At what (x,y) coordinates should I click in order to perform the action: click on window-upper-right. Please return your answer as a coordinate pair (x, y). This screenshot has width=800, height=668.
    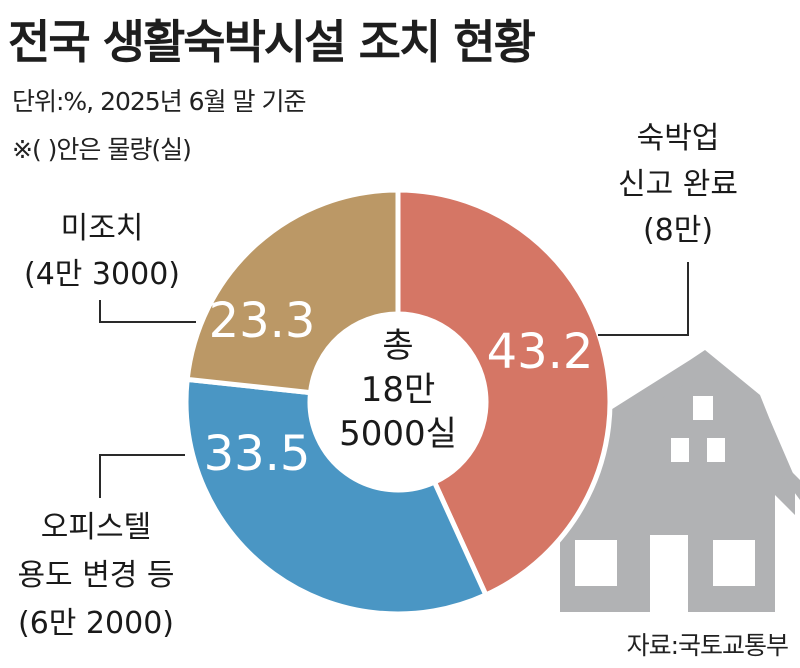
    Looking at the image, I should click on (716, 450).